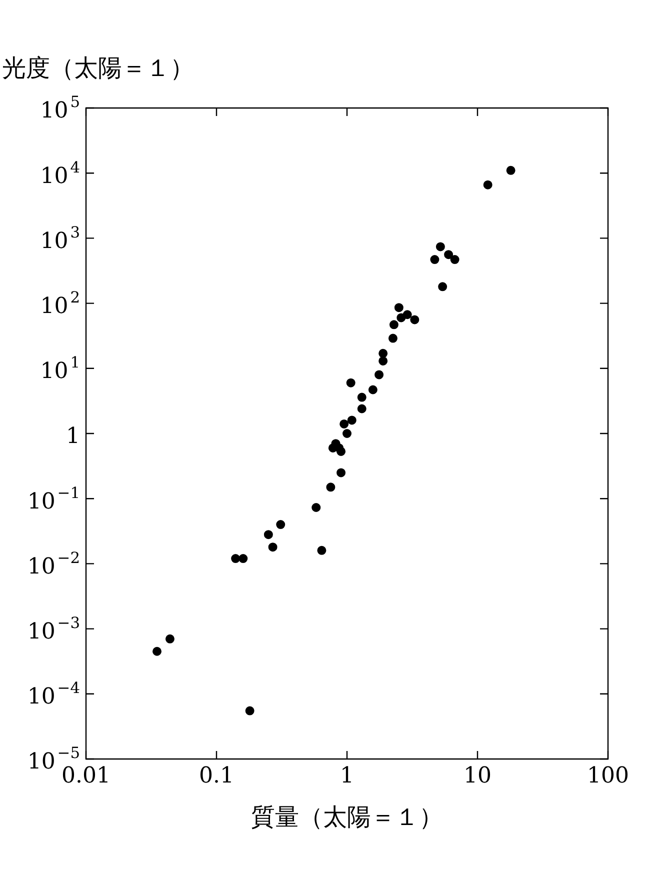  What do you see at coordinates (347, 776) in the screenshot?
I see `x-tick-label: 1` at bounding box center [347, 776].